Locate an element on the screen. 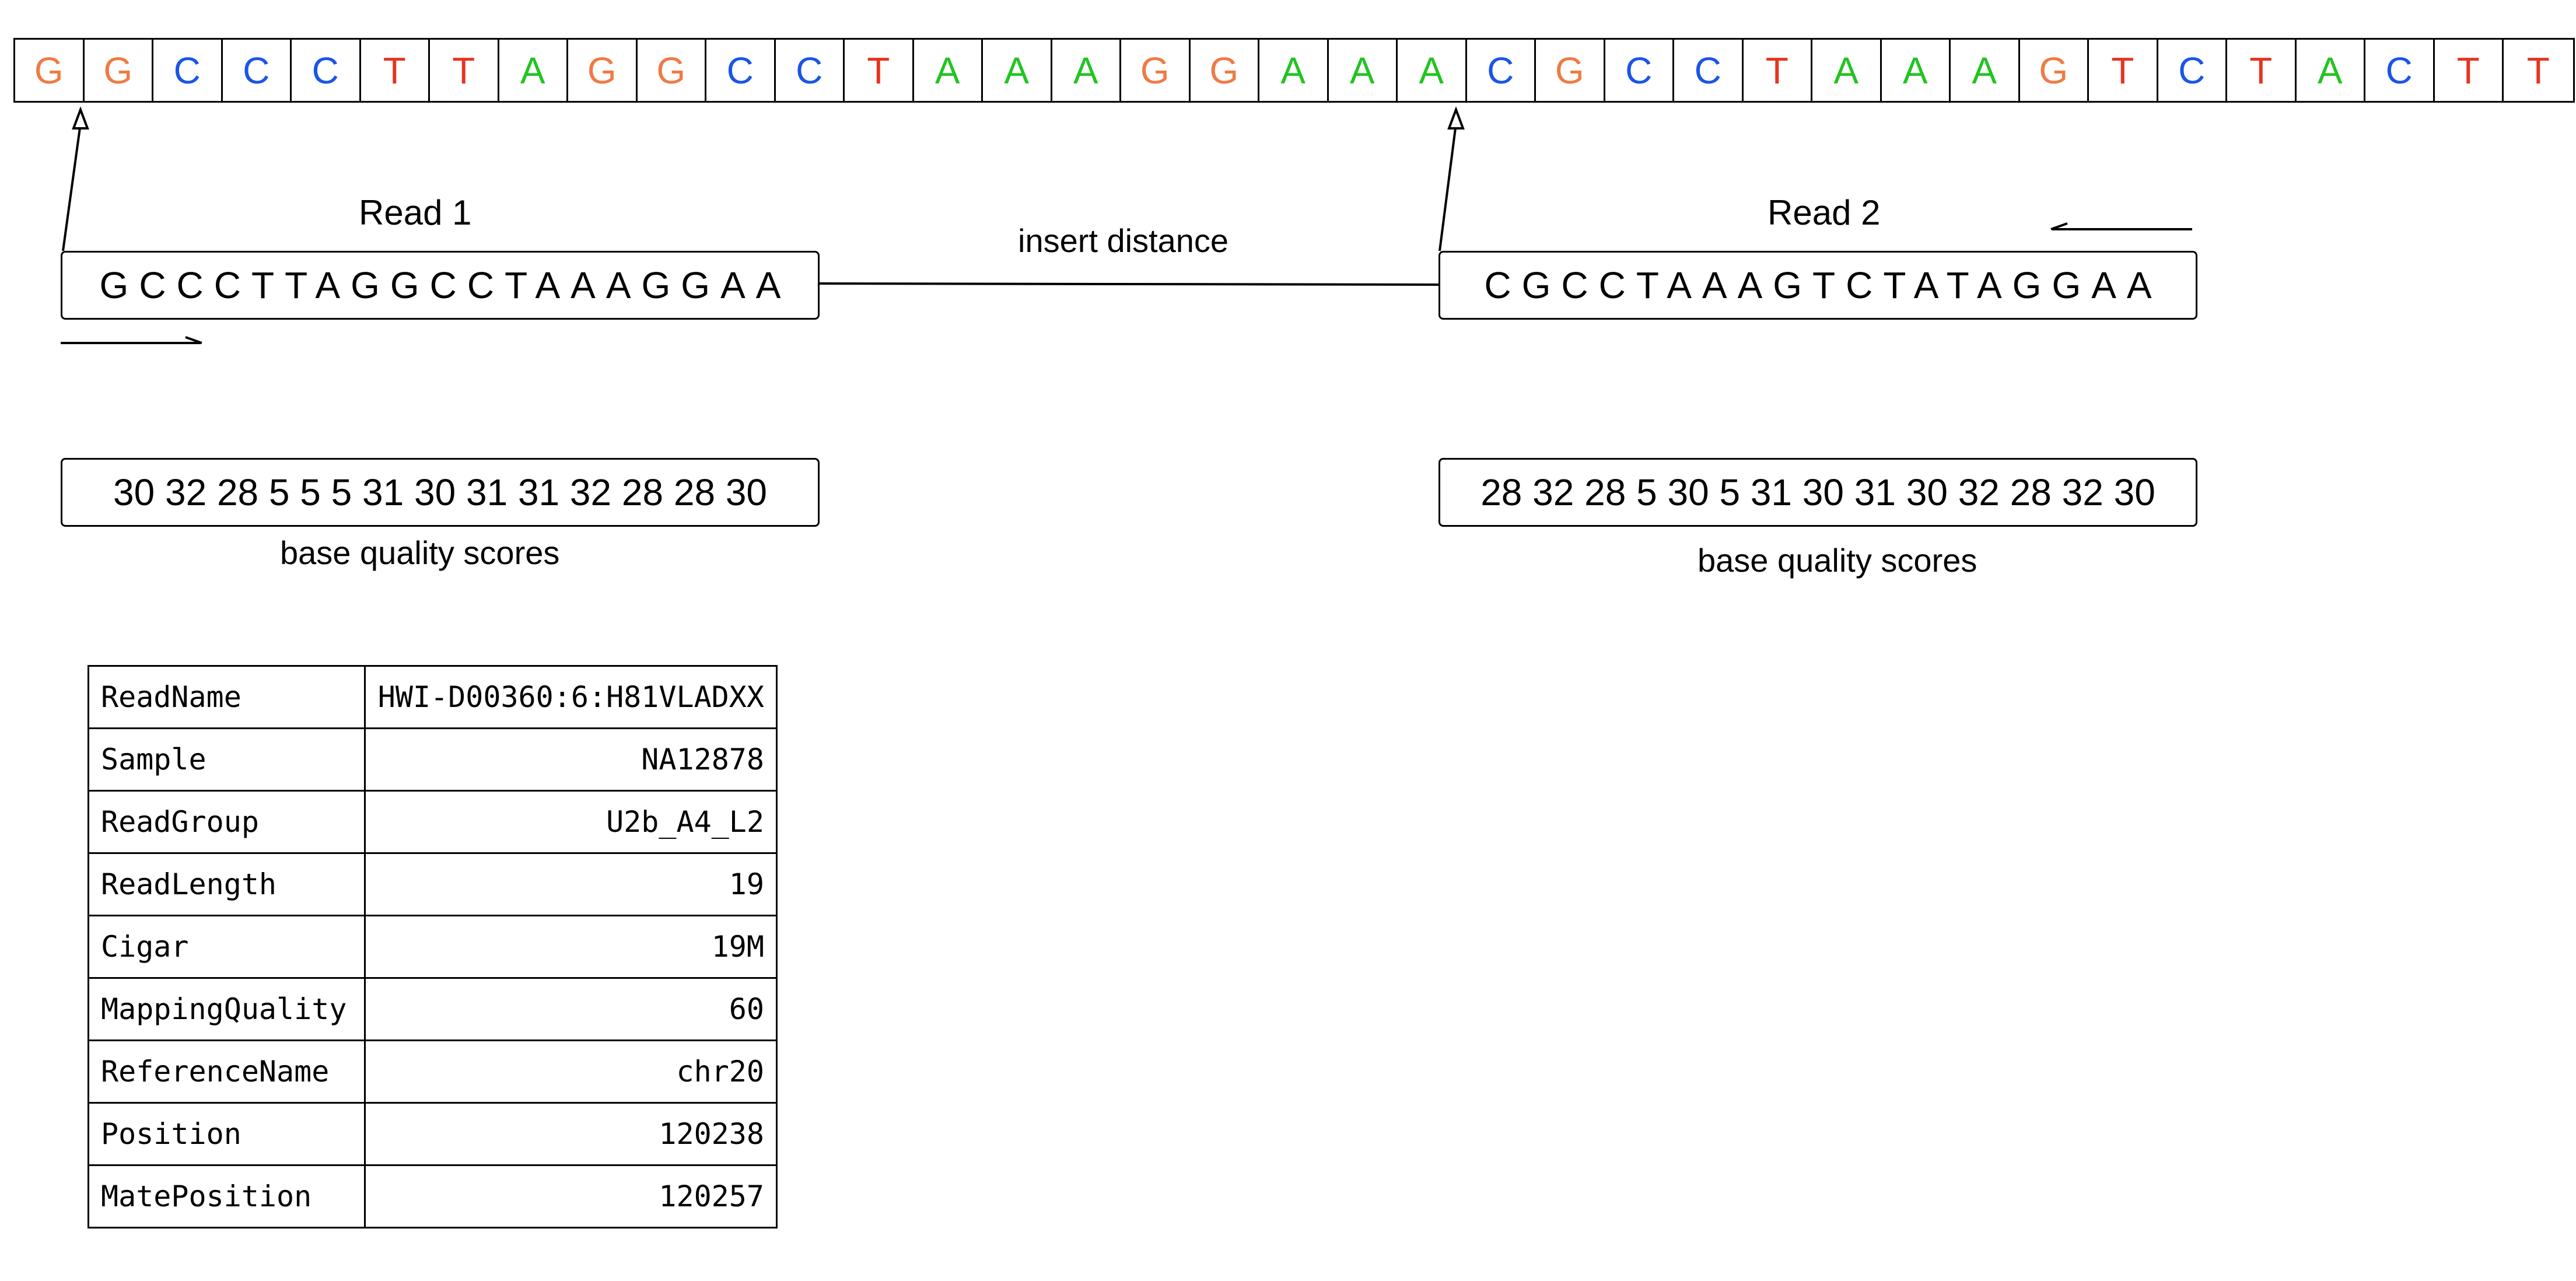 This screenshot has height=1281, width=2576. metadata-row: Cigar 19M is located at coordinates (433, 947).